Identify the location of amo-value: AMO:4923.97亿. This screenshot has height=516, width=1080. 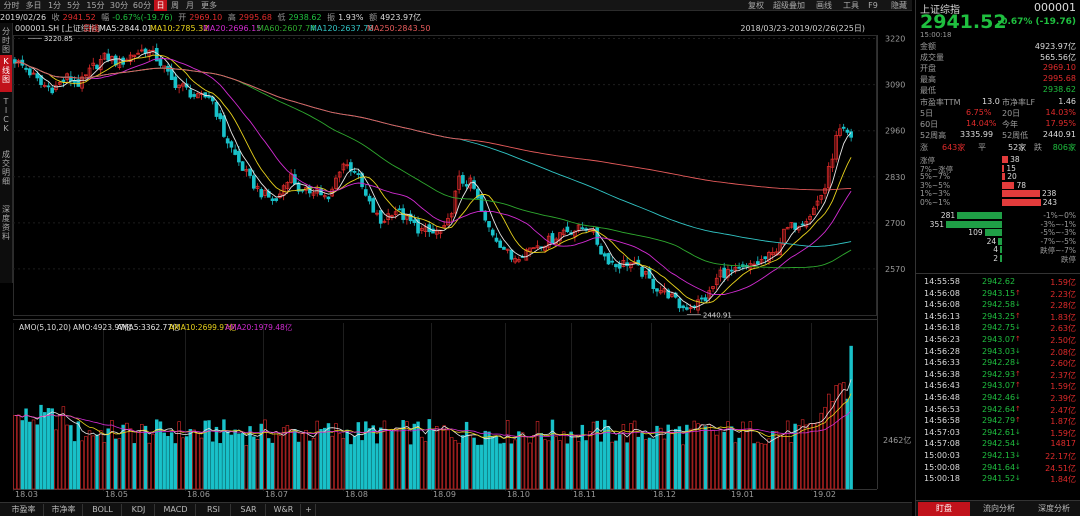
(102, 327).